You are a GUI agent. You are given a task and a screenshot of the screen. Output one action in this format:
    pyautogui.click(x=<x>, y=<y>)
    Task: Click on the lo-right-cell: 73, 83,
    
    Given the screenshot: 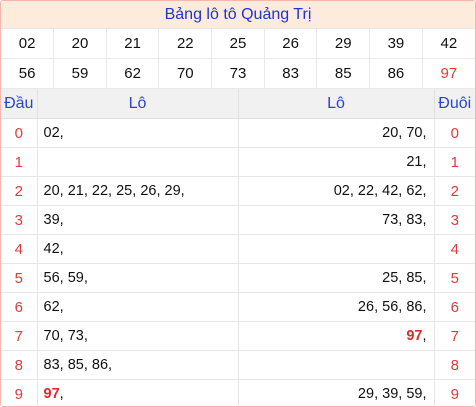 What is the action you would take?
    pyautogui.click(x=336, y=220)
    